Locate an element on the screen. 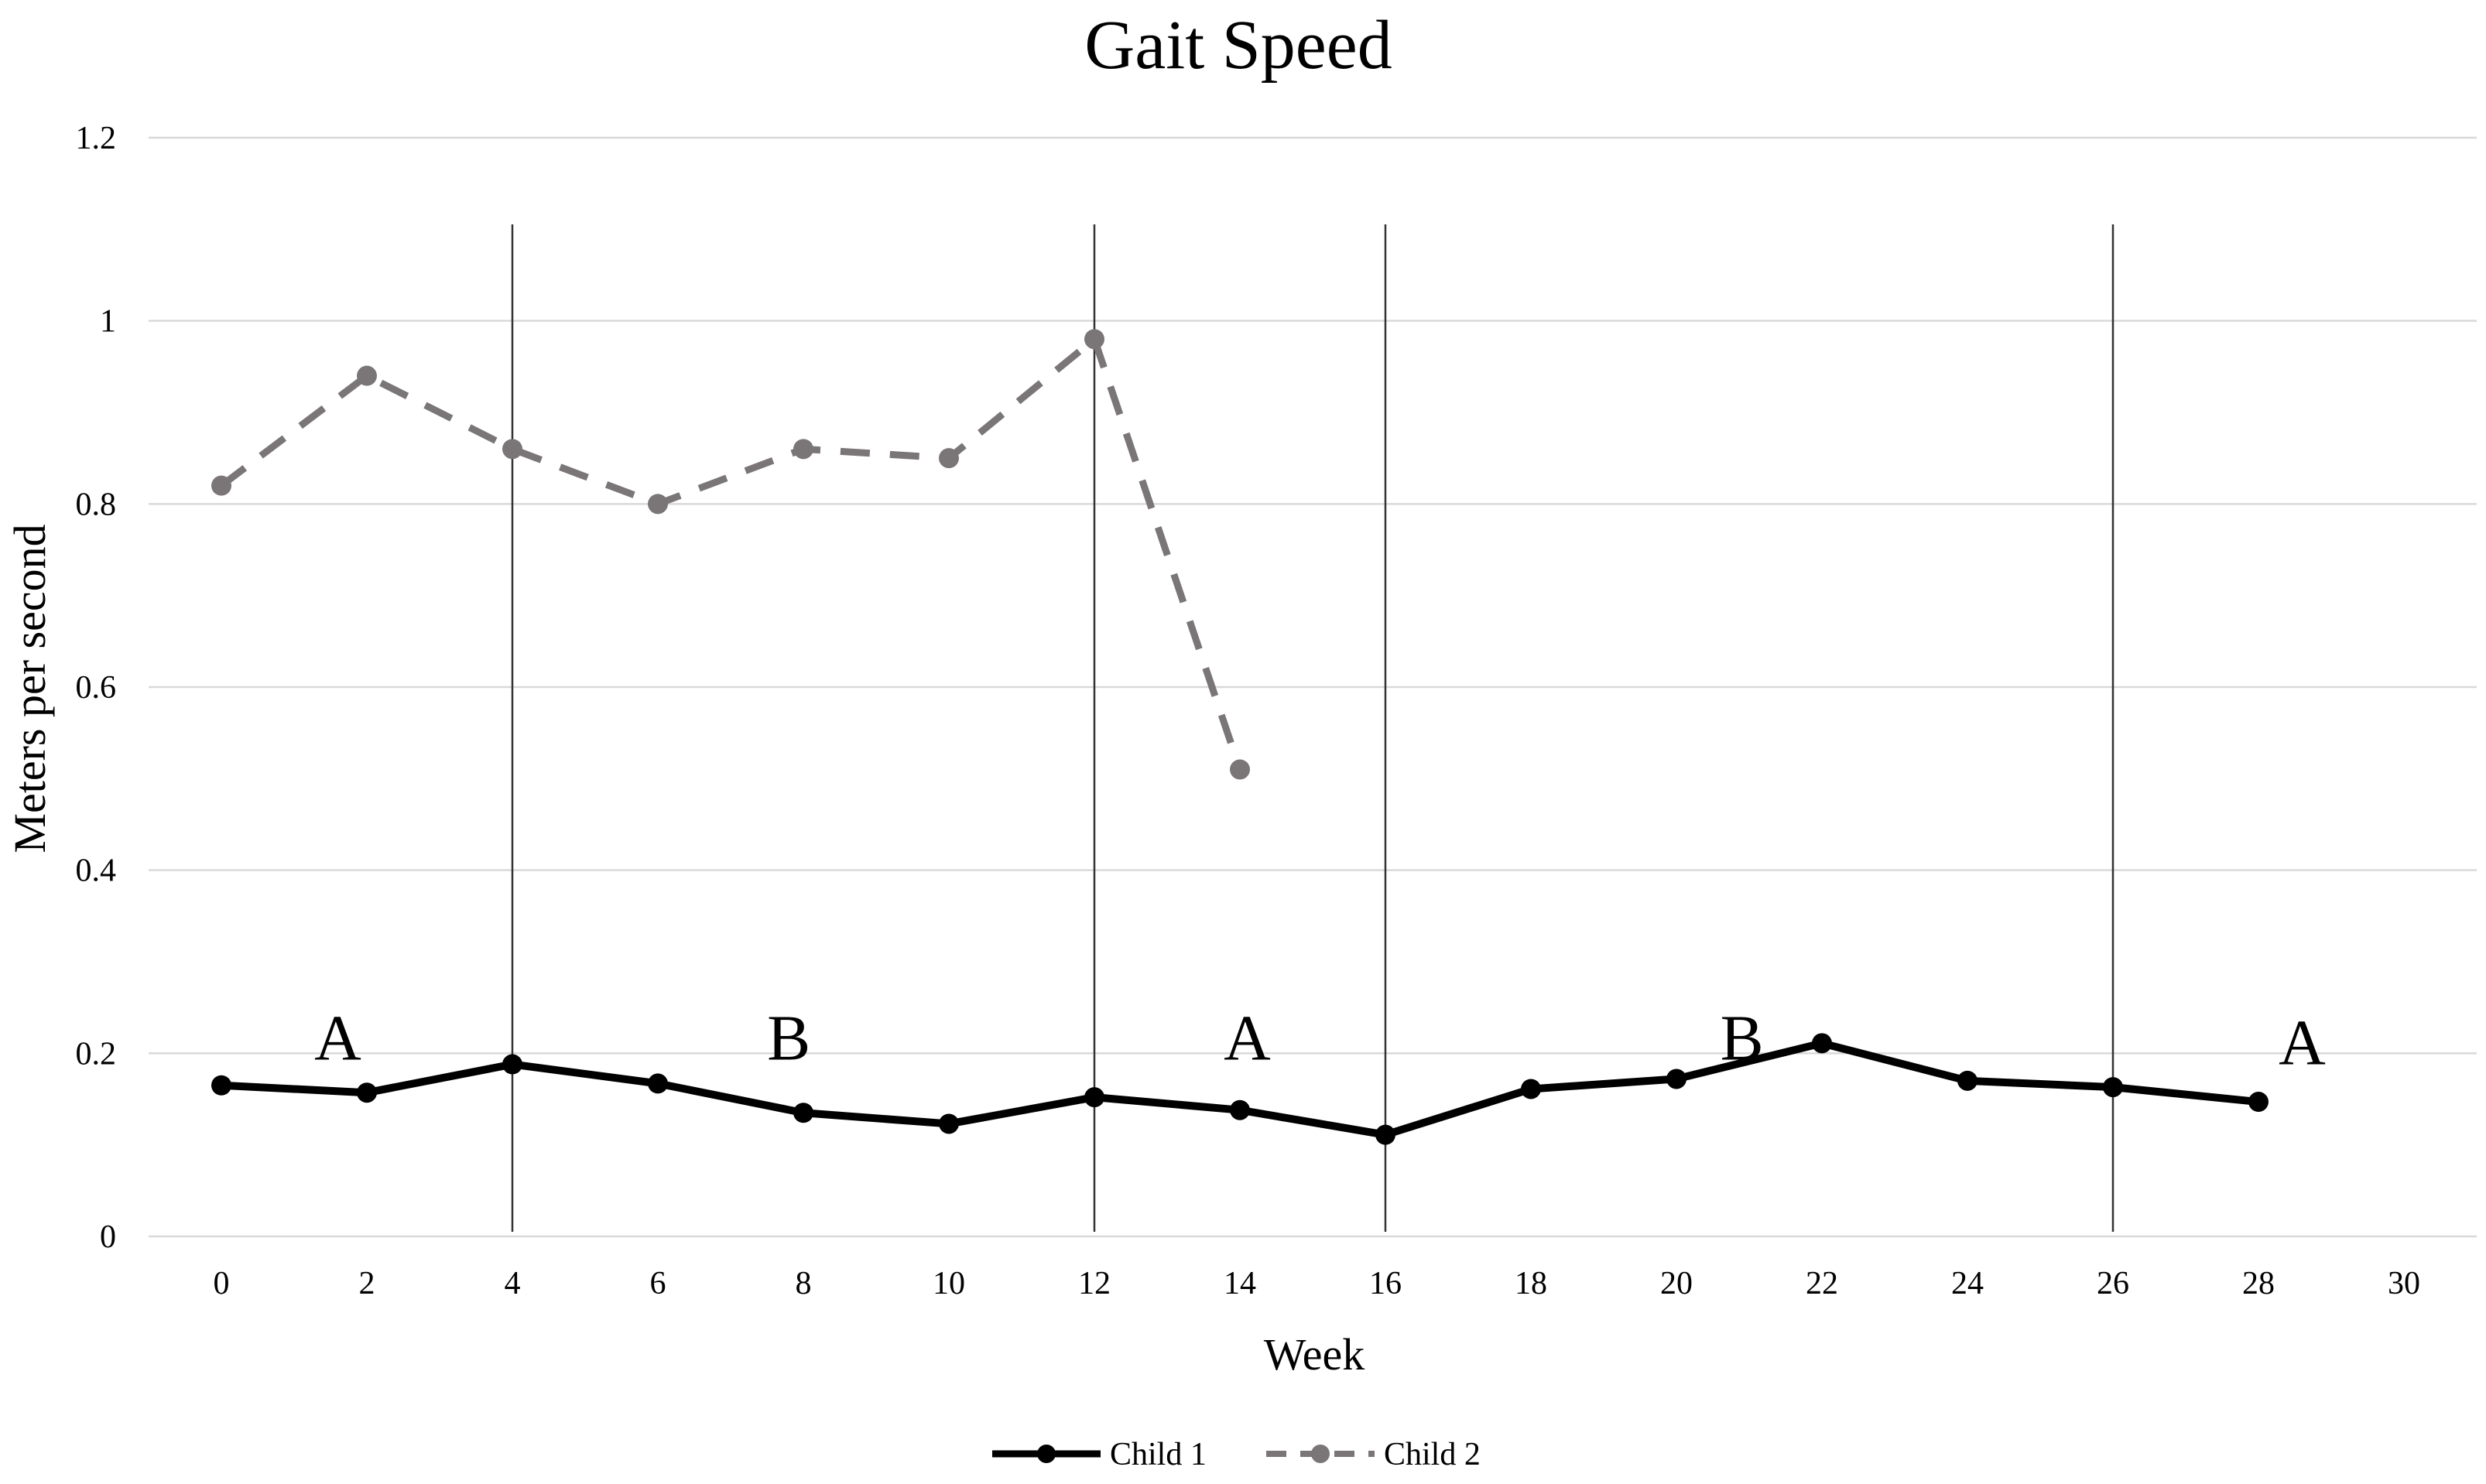 This screenshot has width=2486, height=1484. x-tick-label: 22 is located at coordinates (1822, 1284).